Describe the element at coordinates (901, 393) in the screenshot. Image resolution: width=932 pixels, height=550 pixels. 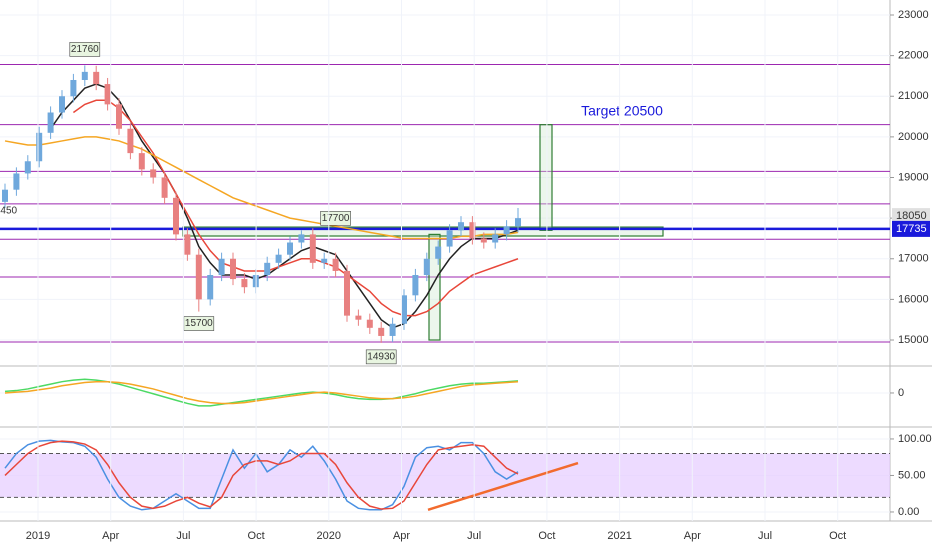
I see `y-tick-label: 0` at that location.